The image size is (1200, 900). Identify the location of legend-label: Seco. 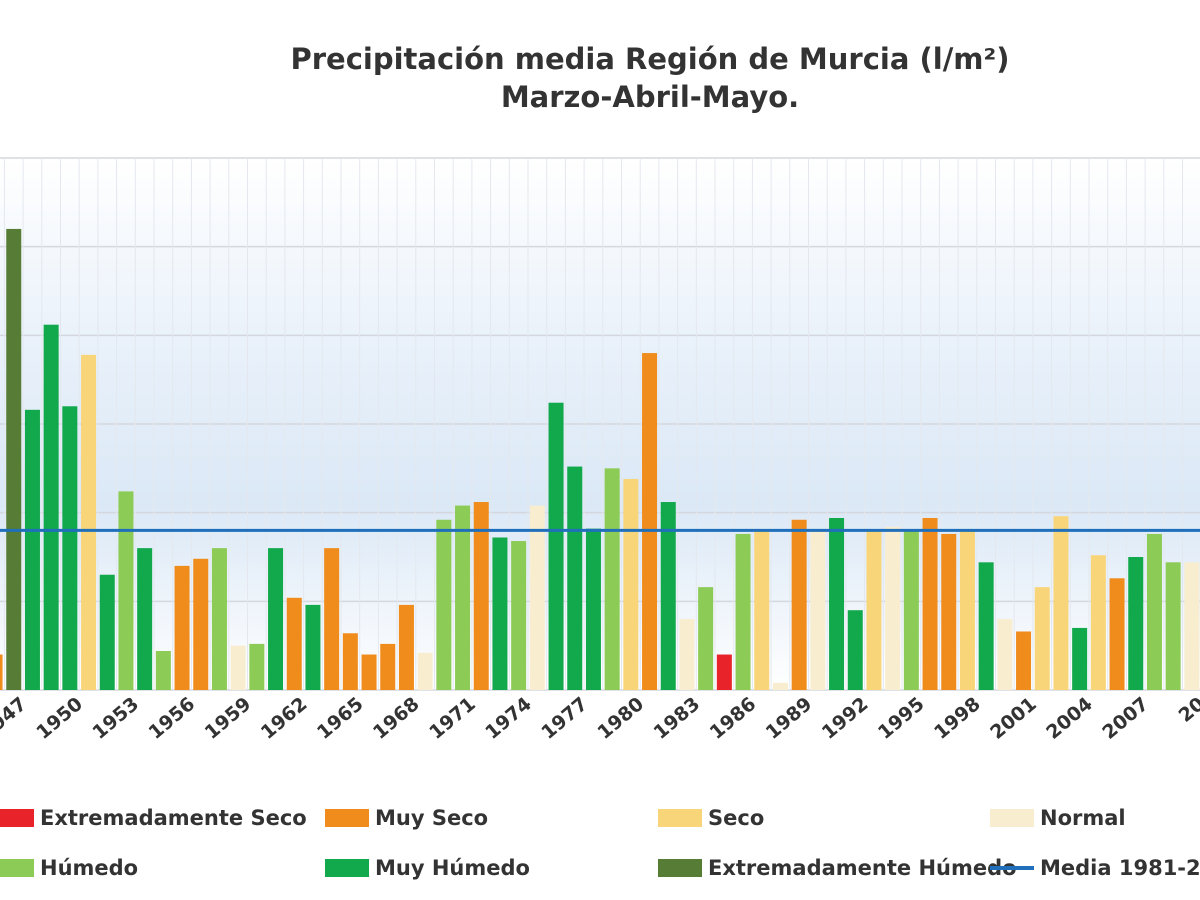
(736, 818).